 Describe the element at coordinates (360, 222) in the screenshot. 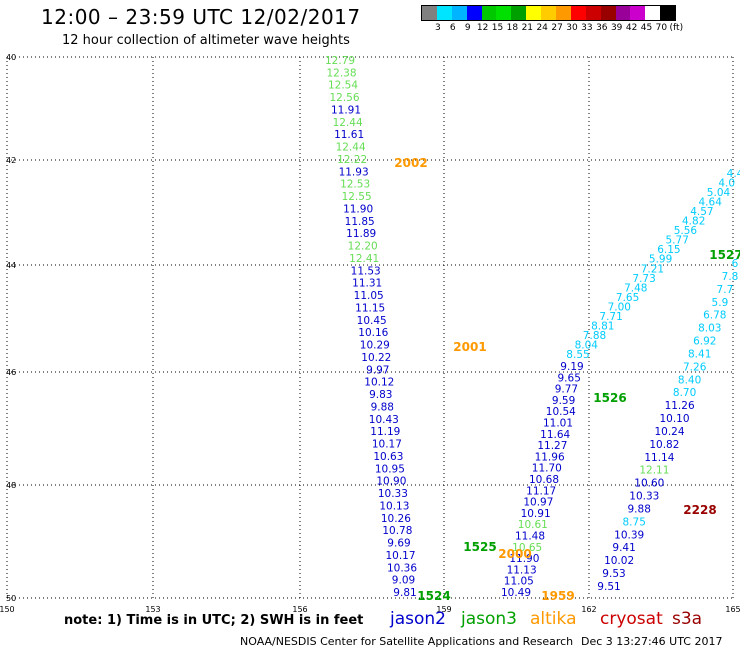

I see `wave-height-label: 11.85` at that location.